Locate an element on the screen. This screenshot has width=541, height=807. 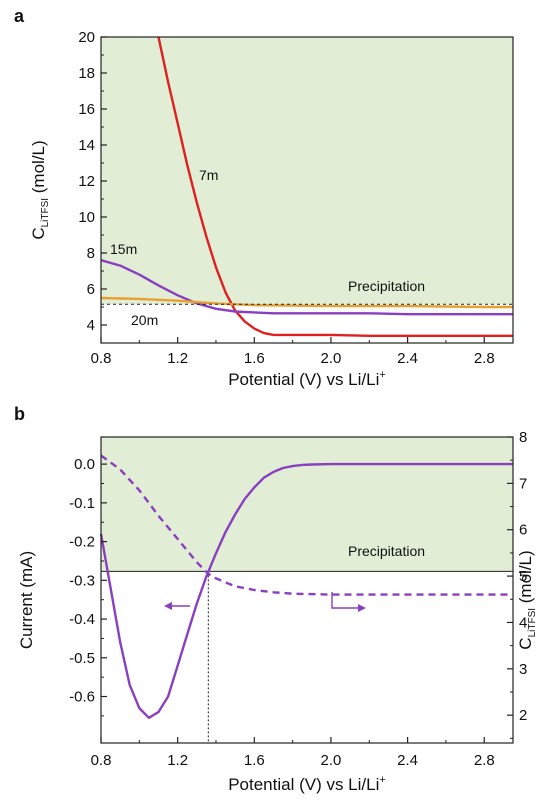
panel-b-precipitation-region is located at coordinates (307, 504).